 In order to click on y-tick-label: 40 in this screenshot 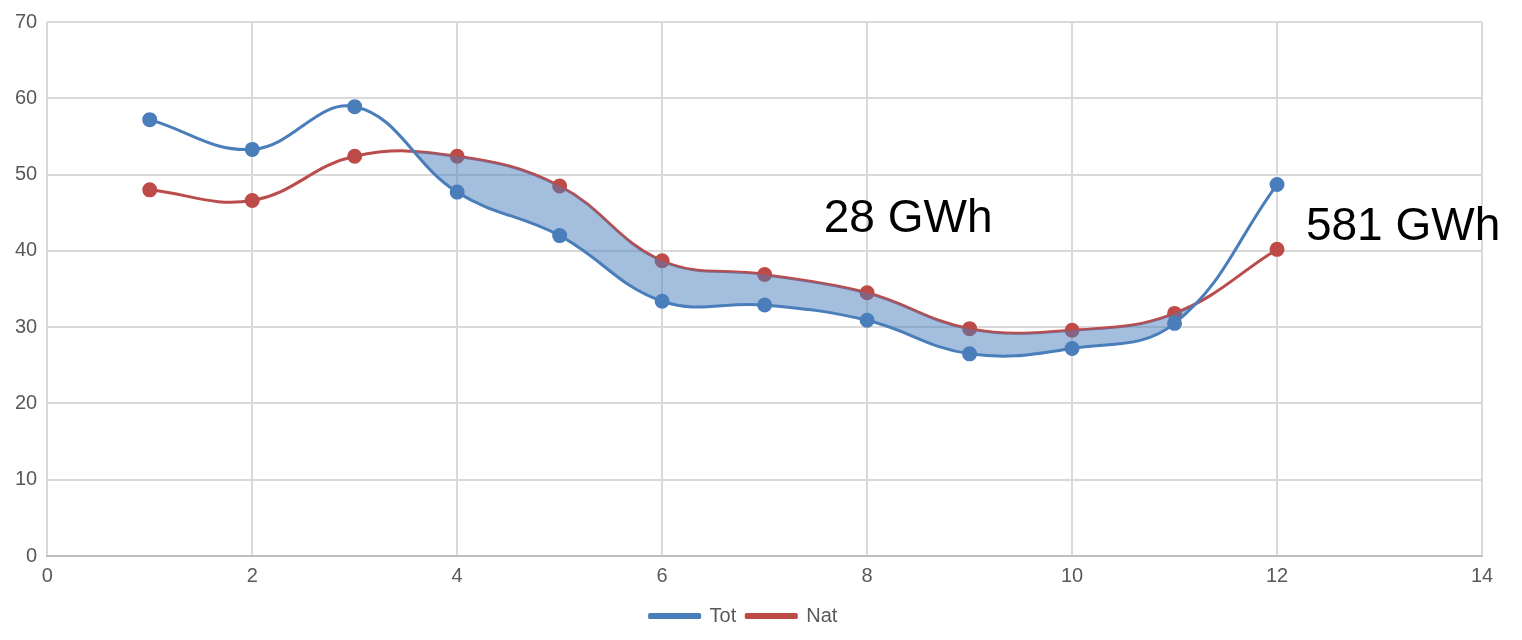, I will do `click(26, 249)`.